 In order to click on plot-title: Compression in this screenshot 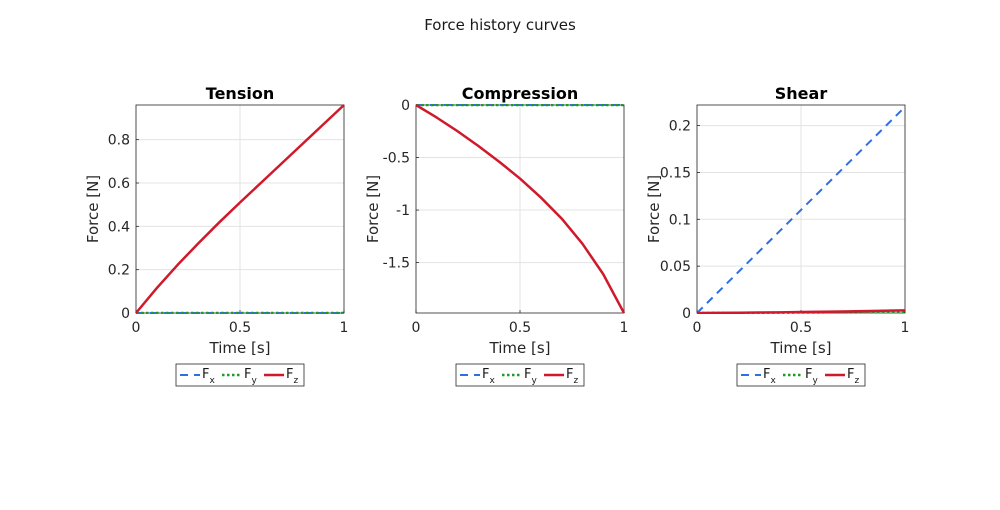, I will do `click(520, 93)`.